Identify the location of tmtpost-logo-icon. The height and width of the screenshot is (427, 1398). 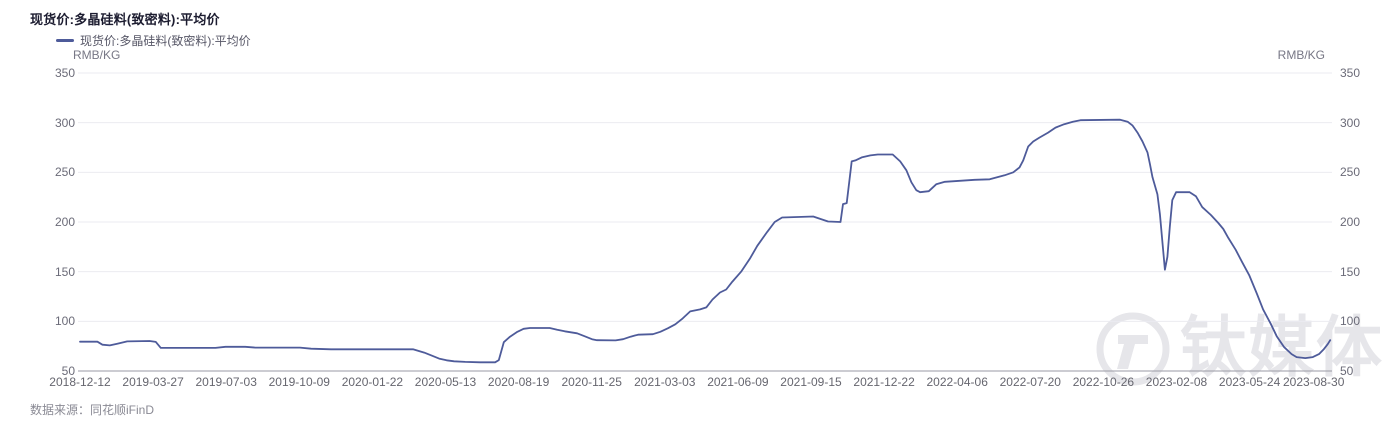
(1133, 349).